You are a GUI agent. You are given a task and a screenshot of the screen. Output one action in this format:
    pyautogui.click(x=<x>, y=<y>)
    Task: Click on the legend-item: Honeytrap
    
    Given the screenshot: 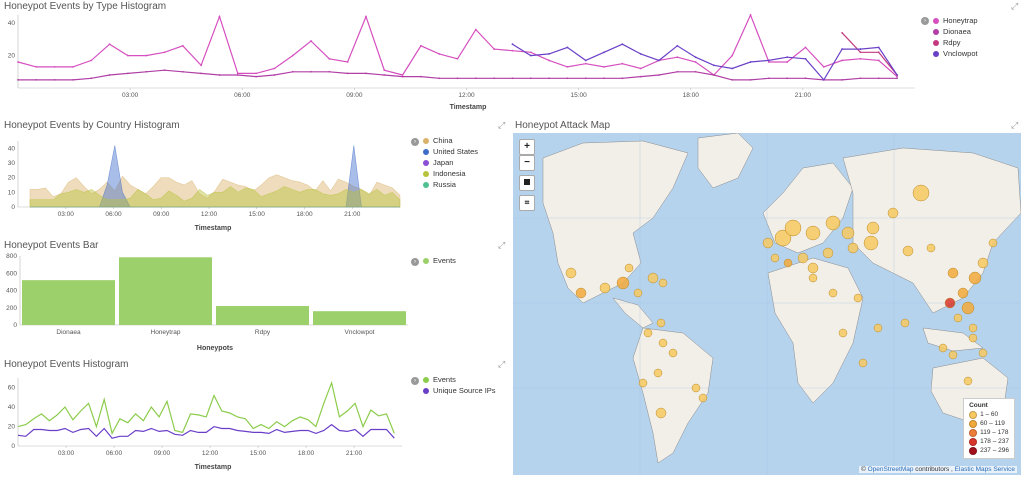 What is the action you would take?
    pyautogui.click(x=955, y=20)
    